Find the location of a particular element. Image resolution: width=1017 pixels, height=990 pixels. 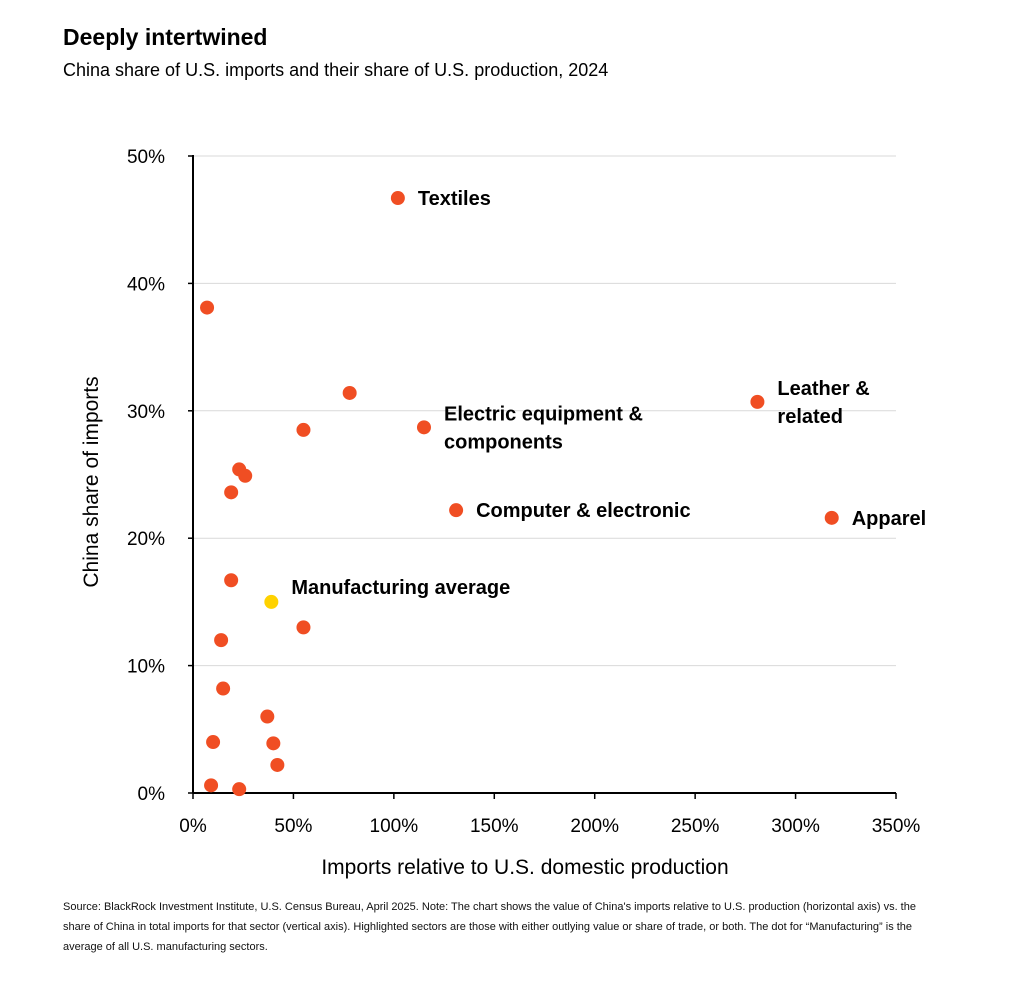

point-label: Leather & related is located at coordinates (823, 403).